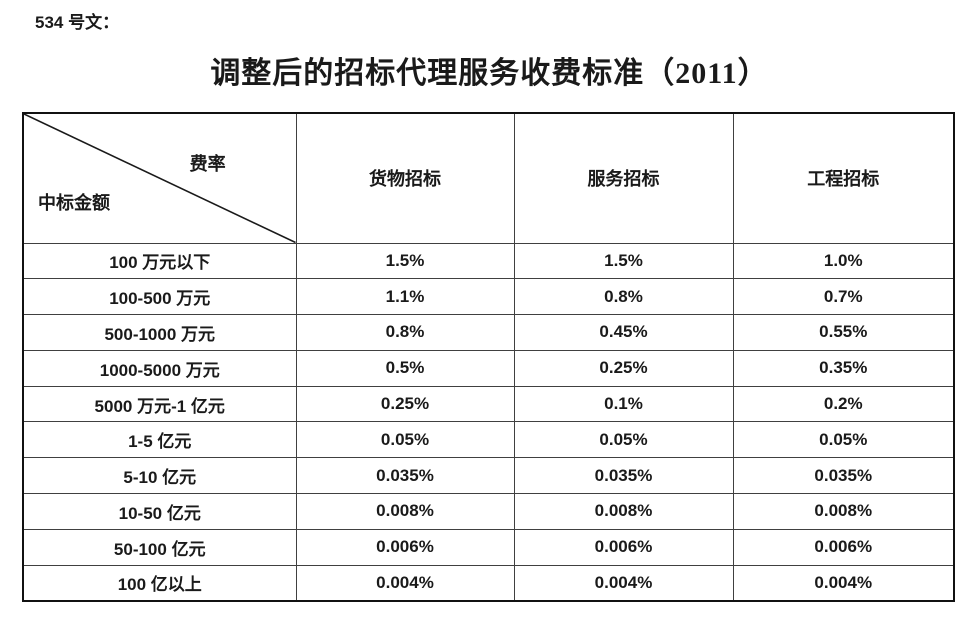  I want to click on rate-cell: 0.45%, so click(623, 332).